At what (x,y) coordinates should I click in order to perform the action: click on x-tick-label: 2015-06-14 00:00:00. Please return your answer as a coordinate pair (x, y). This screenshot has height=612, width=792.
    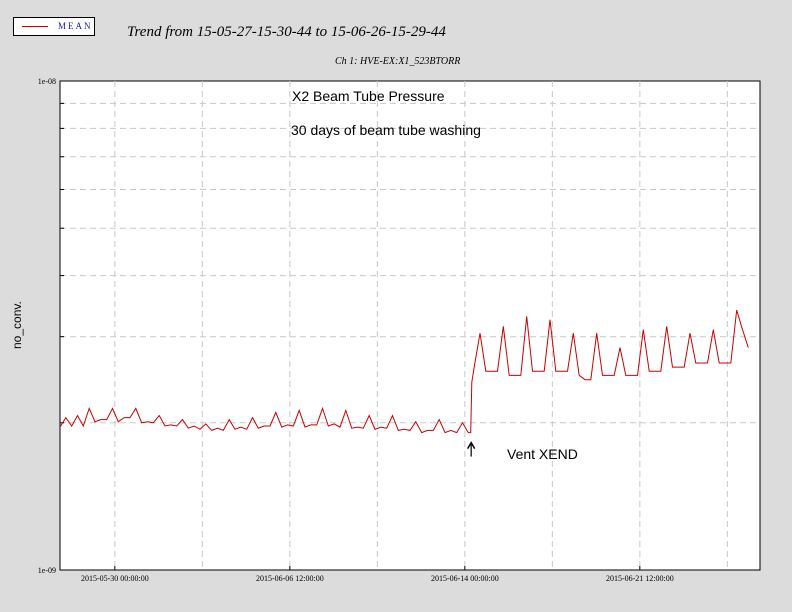
    Looking at the image, I should click on (465, 578).